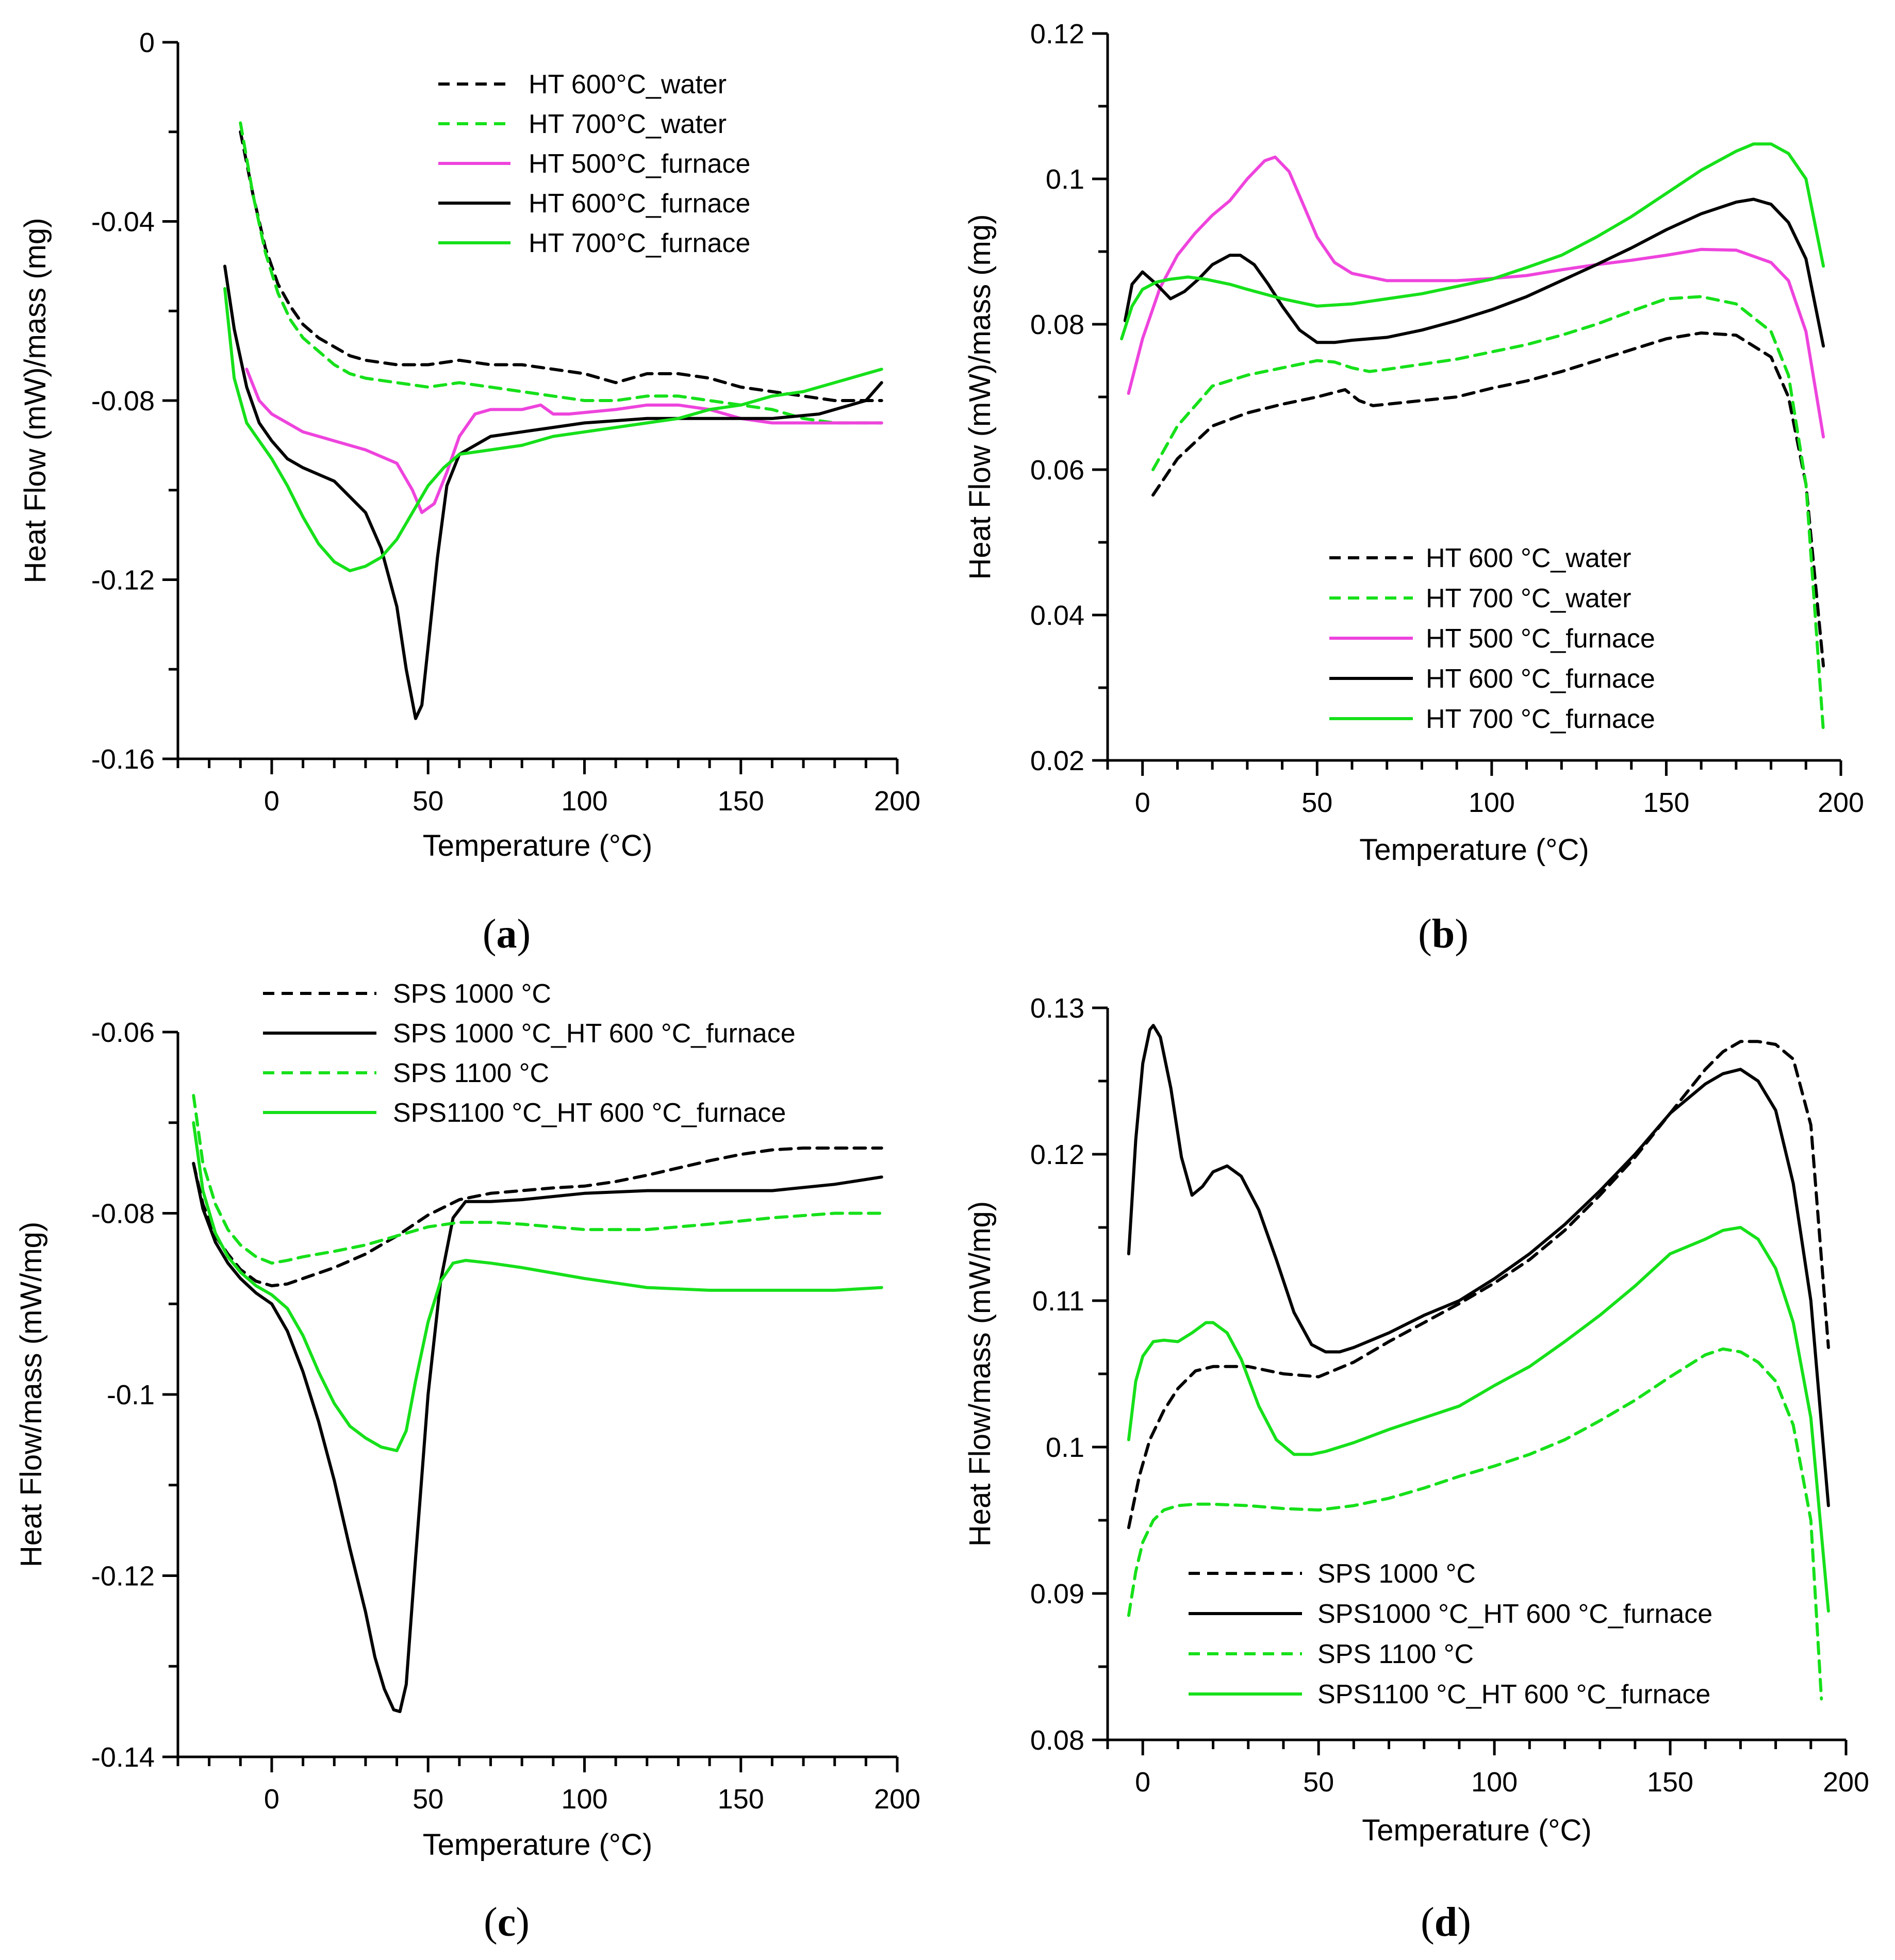  I want to click on panel-b-legend-label: HT 700 °C_furnace, so click(1540, 719).